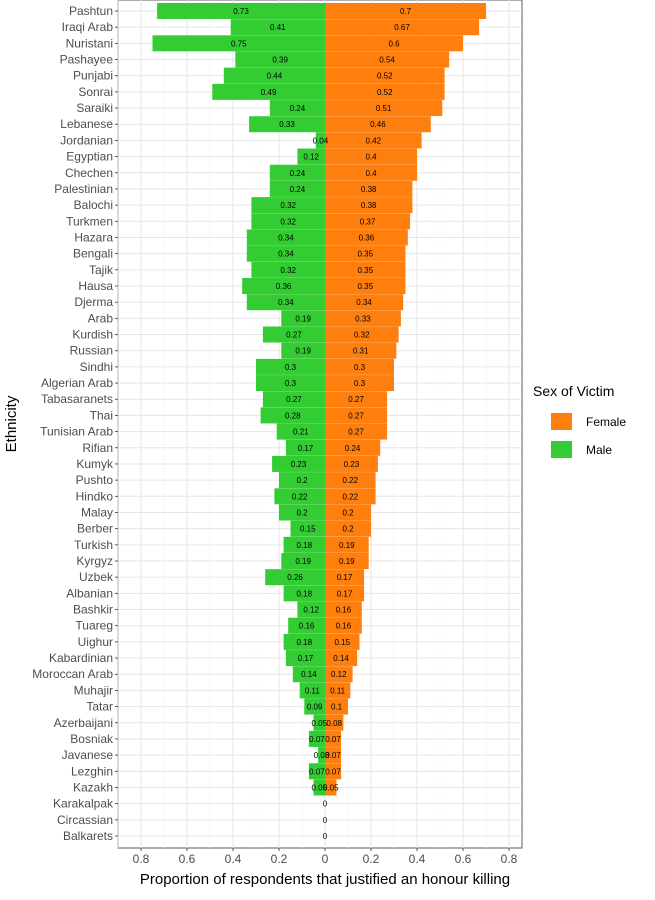 The image size is (655, 900). What do you see at coordinates (360, 383) in the screenshot?
I see `data-label-female: 0.3` at bounding box center [360, 383].